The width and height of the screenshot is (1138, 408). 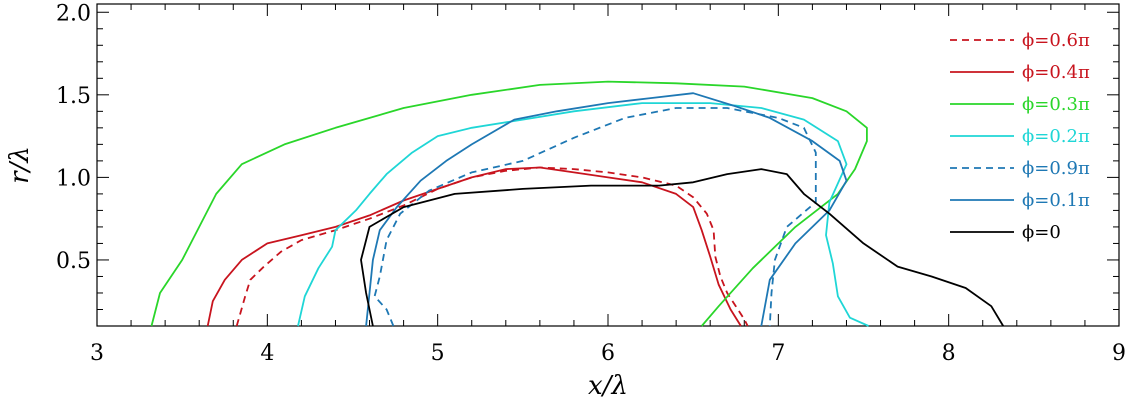 I want to click on legend: ϕ=0.6π ϕ=0.4π ϕ=0.3π ϕ=0.2π ϕ=0.9π ϕ=0.1π ϕ=0, so click(x=1020, y=136).